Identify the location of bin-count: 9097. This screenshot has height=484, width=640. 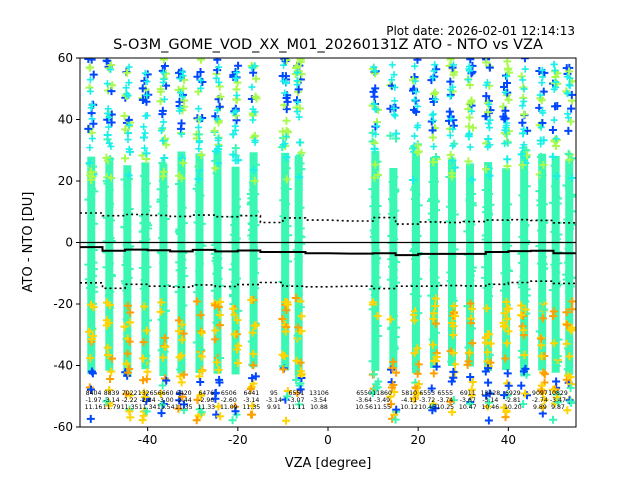
(540, 393).